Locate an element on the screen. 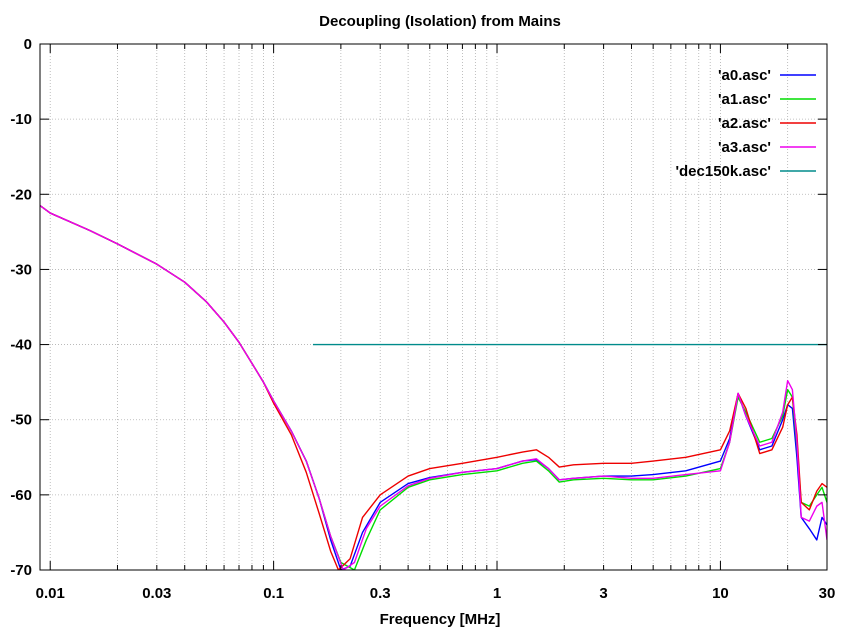  x-tick-label: 0.03 is located at coordinates (156, 593).